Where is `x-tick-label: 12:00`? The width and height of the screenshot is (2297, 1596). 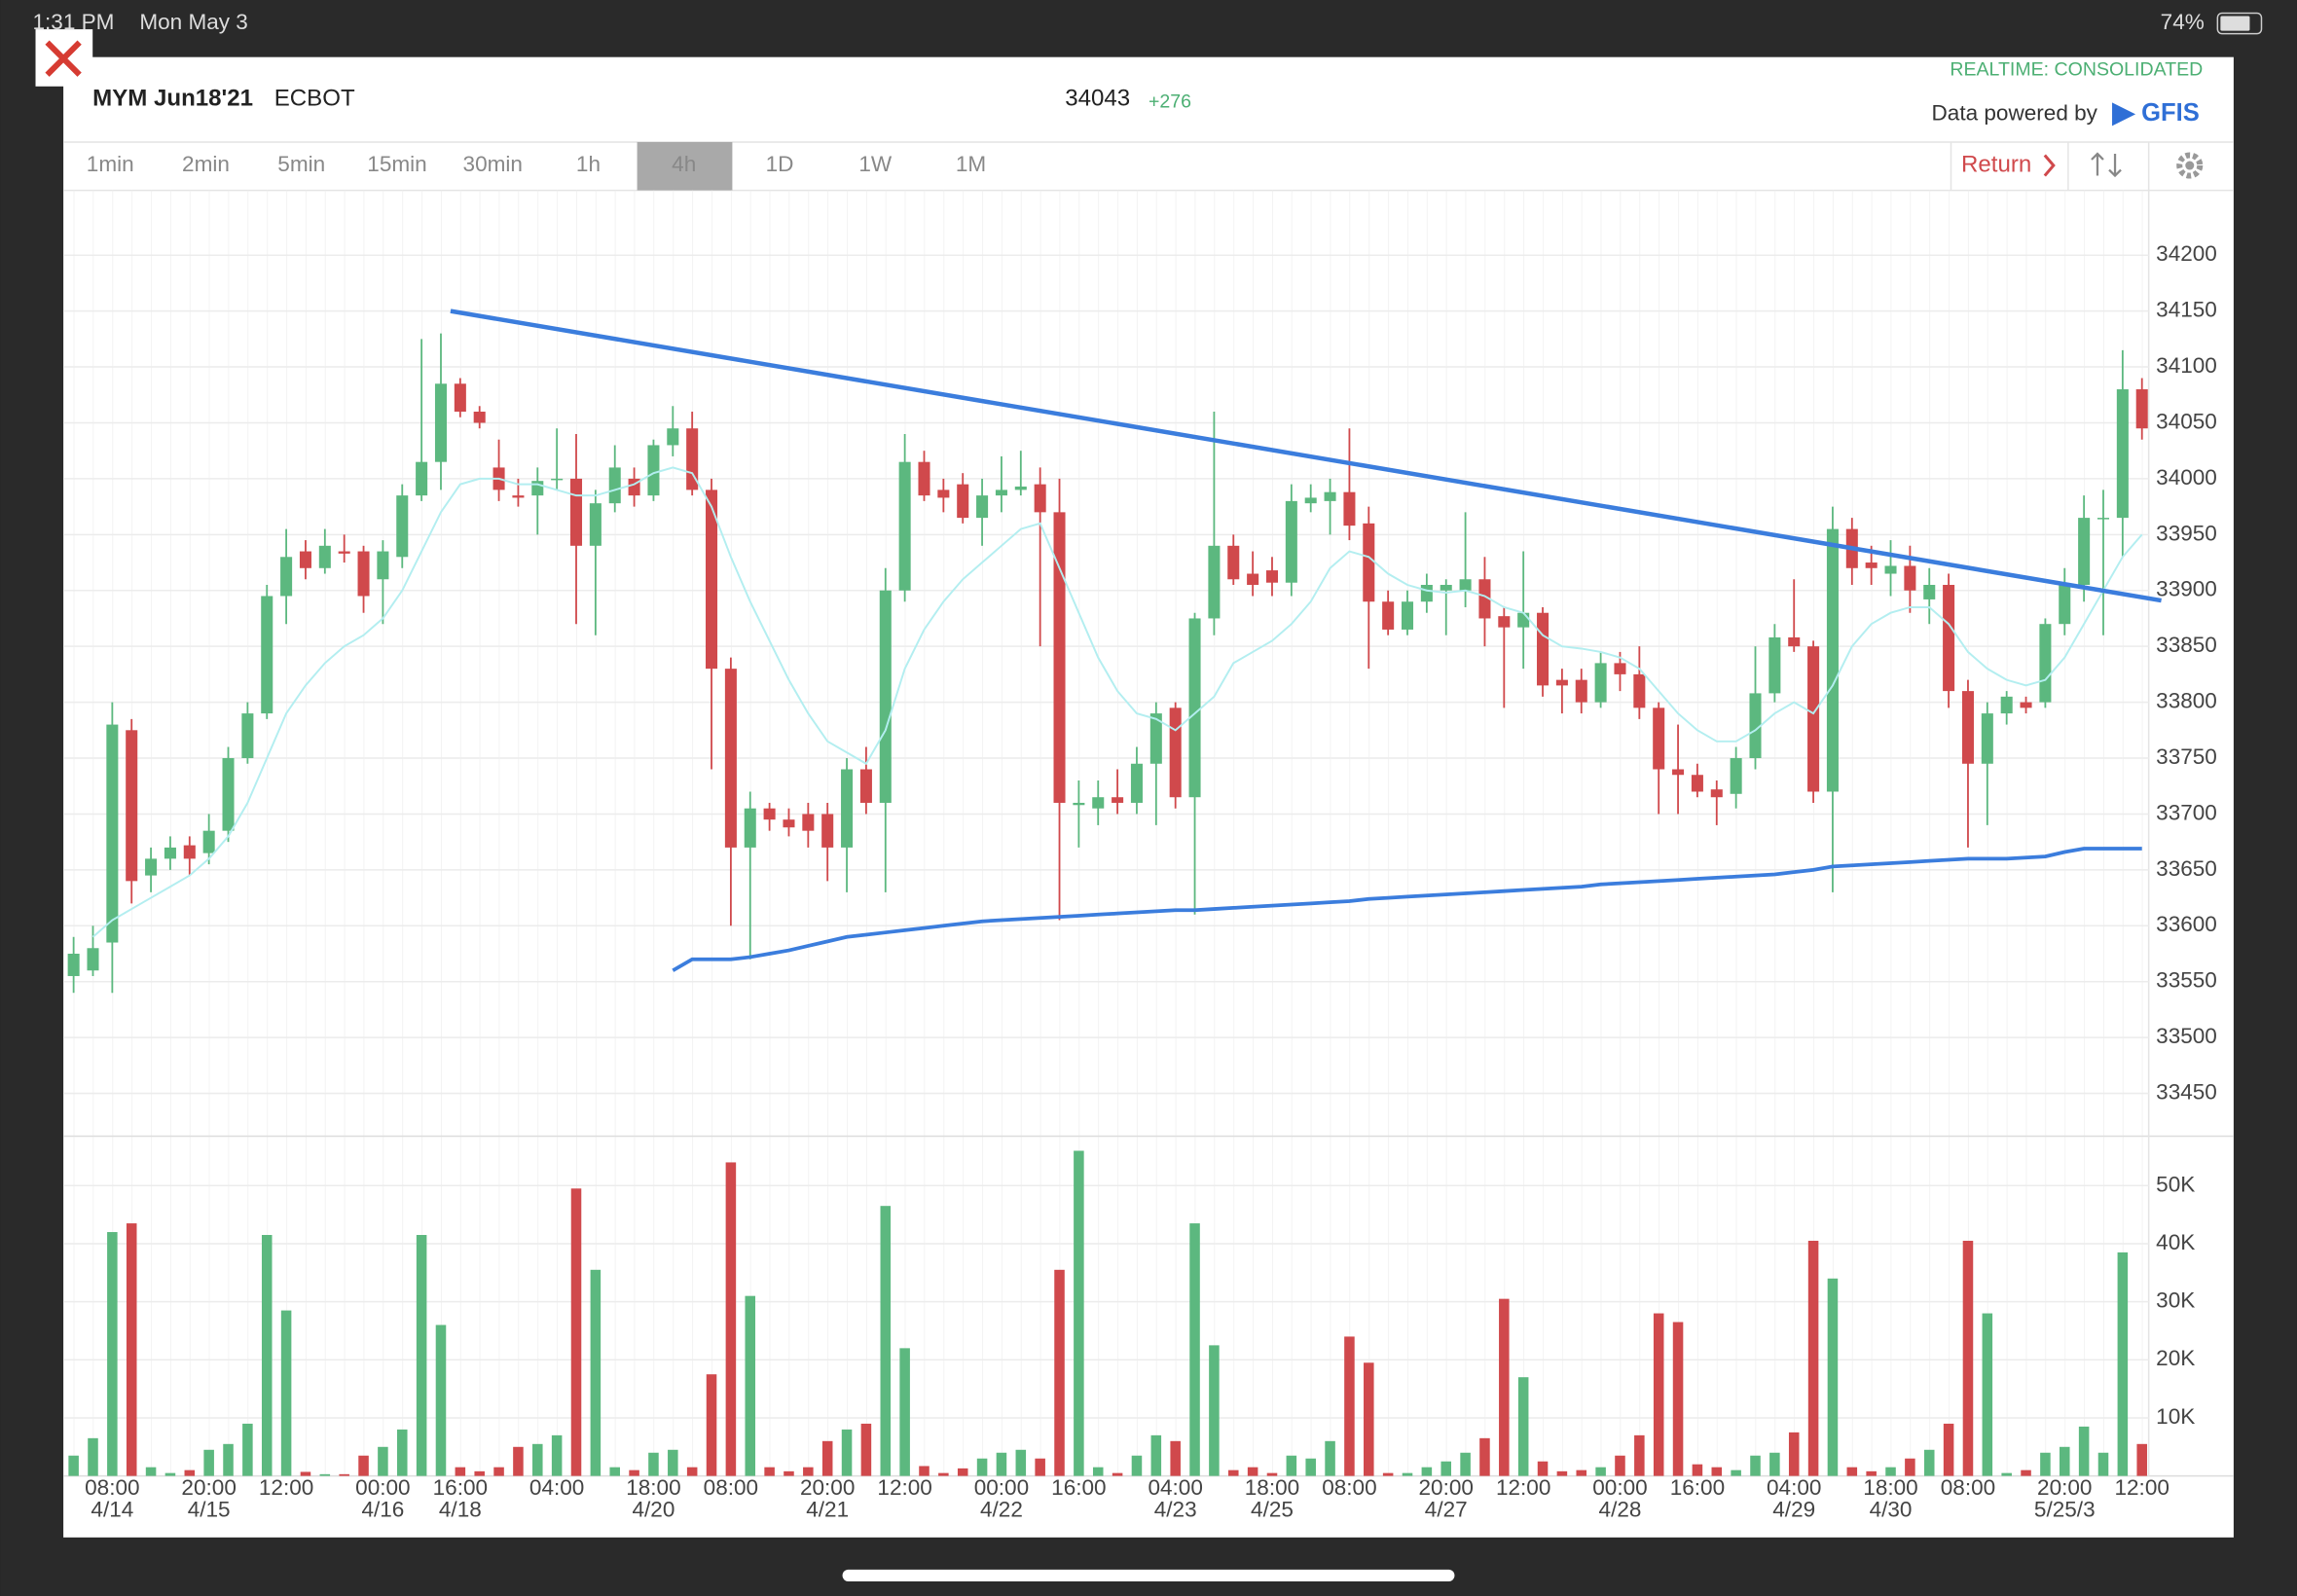 x-tick-label: 12:00 is located at coordinates (1523, 1487).